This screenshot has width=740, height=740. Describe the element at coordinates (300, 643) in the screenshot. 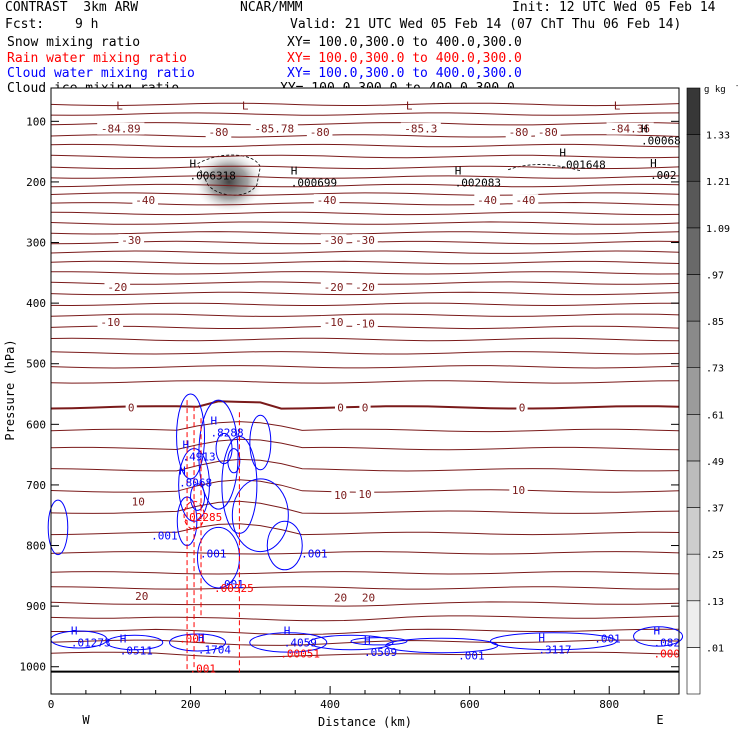

I see `extremum-value-label: .4059` at that location.